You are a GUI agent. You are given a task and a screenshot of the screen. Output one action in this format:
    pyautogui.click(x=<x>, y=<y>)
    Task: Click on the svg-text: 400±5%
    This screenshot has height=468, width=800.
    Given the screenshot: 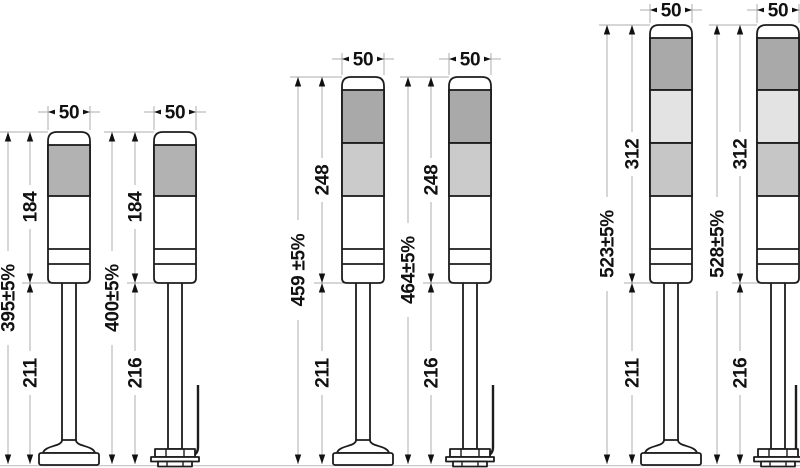 What is the action you would take?
    pyautogui.click(x=113, y=298)
    